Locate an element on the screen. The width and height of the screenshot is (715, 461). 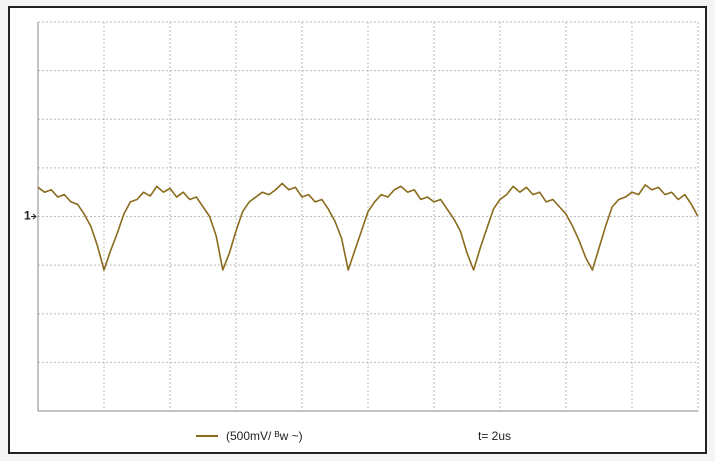
channel-marker-arrow is located at coordinates (34, 216).